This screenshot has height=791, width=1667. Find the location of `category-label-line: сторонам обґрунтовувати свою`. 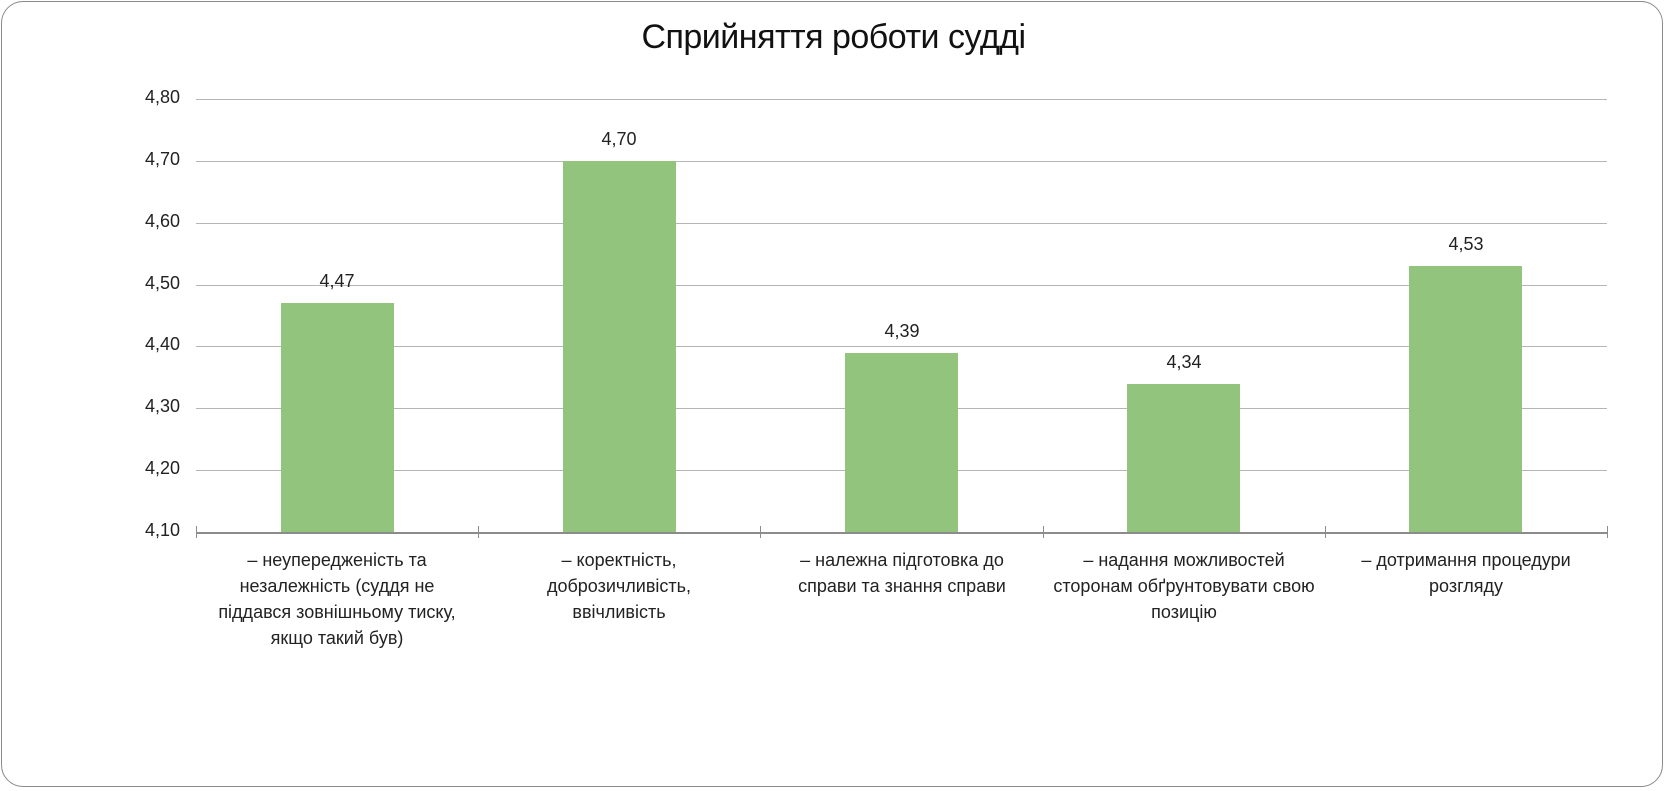

category-label-line: сторонам обґрунтовувати свою is located at coordinates (1184, 586).